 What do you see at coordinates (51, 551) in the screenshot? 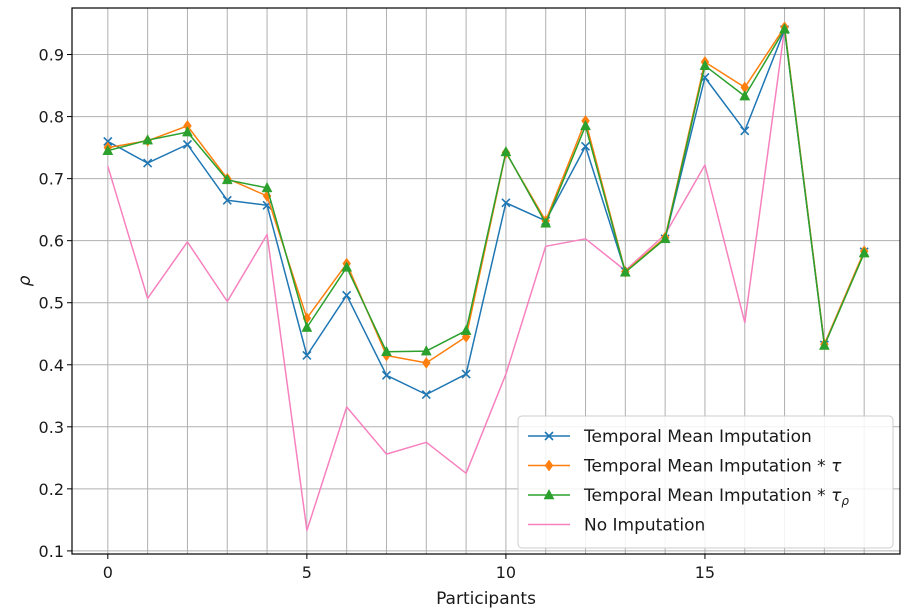
I see `y-tick-label: 0.1` at bounding box center [51, 551].